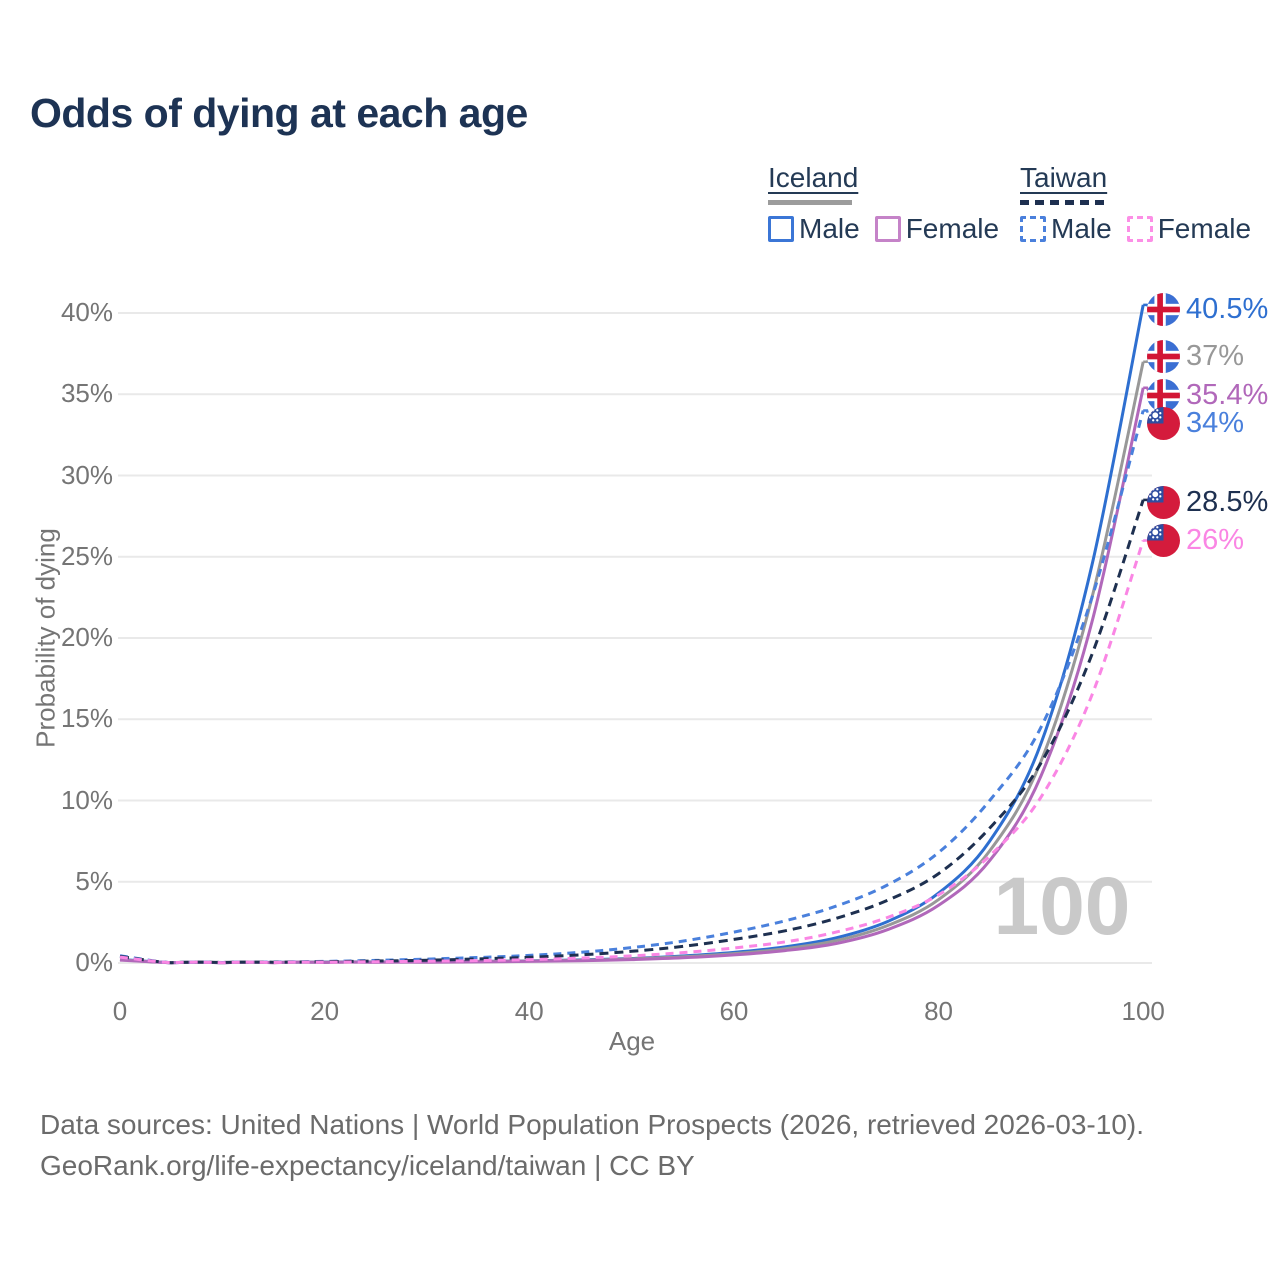 This screenshot has height=1280, width=1280. Describe the element at coordinates (1062, 202) in the screenshot. I see `legend-line-sample-taiwan` at that location.